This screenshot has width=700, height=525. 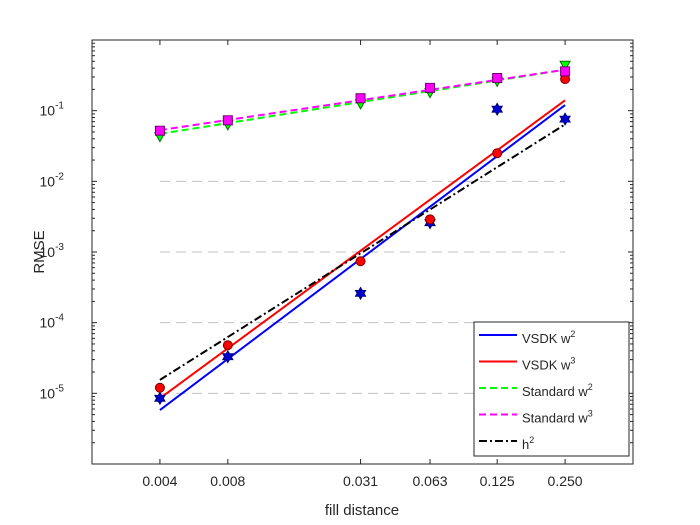 I want to click on y-tick-label: 10⁻⁵, so click(x=52, y=392).